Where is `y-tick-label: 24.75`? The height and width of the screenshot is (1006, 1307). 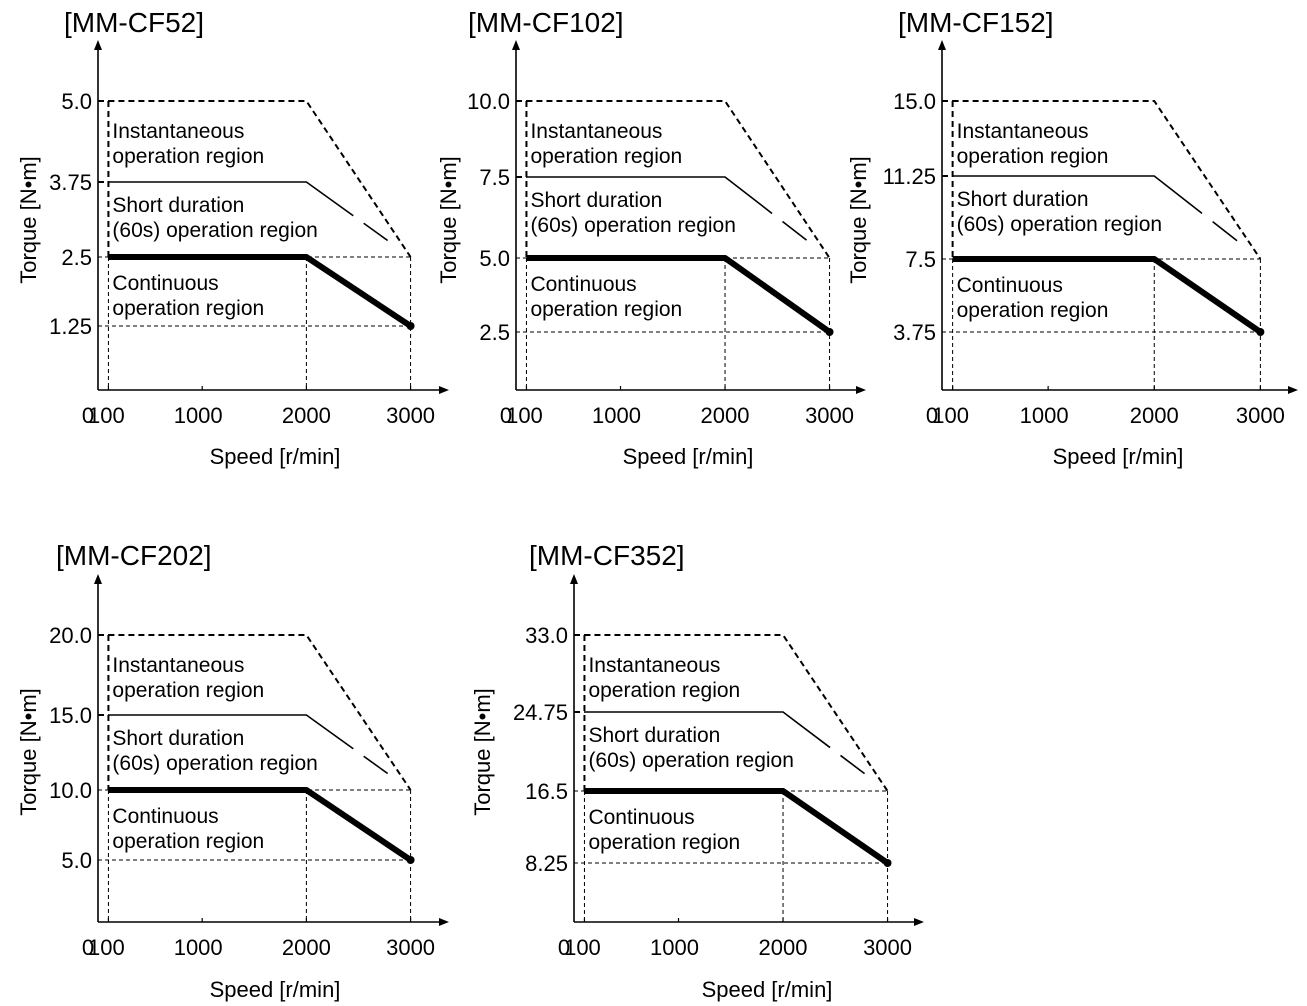 y-tick-label: 24.75 is located at coordinates (540, 712).